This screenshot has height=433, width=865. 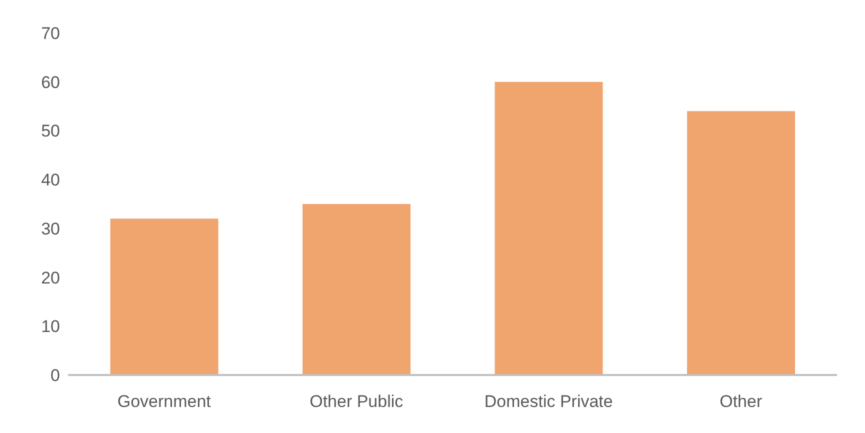 What do you see at coordinates (50, 278) in the screenshot?
I see `y-tick-label: 20` at bounding box center [50, 278].